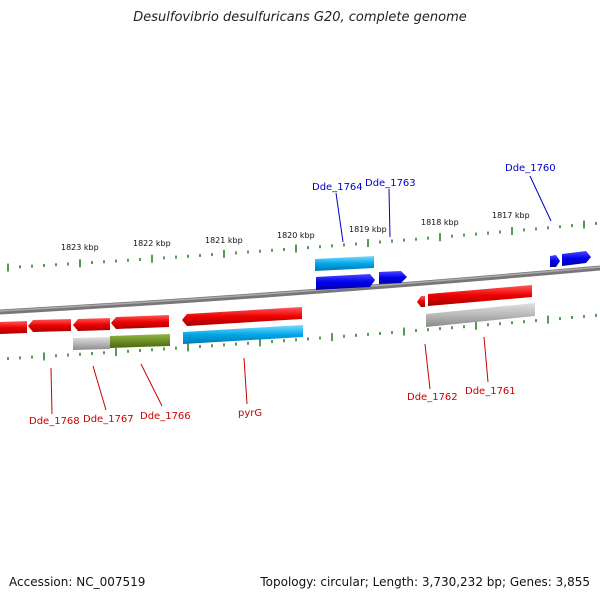 This screenshot has width=600, height=600. Describe the element at coordinates (337, 187) in the screenshot. I see `label-dde-1764: Dde_1764` at that location.